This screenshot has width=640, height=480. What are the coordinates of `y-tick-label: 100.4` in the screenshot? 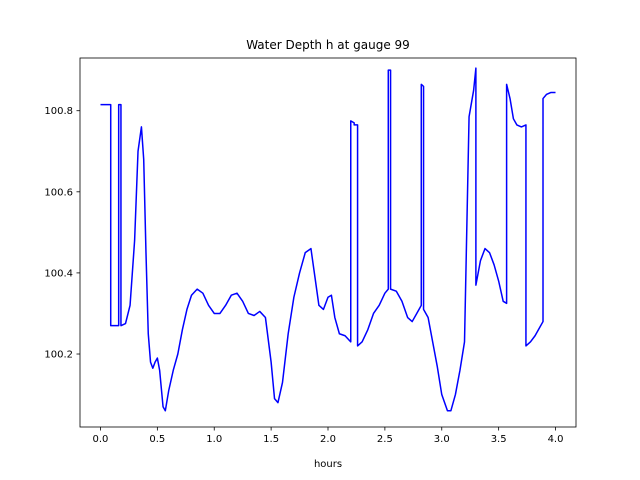 It's located at (58, 273).